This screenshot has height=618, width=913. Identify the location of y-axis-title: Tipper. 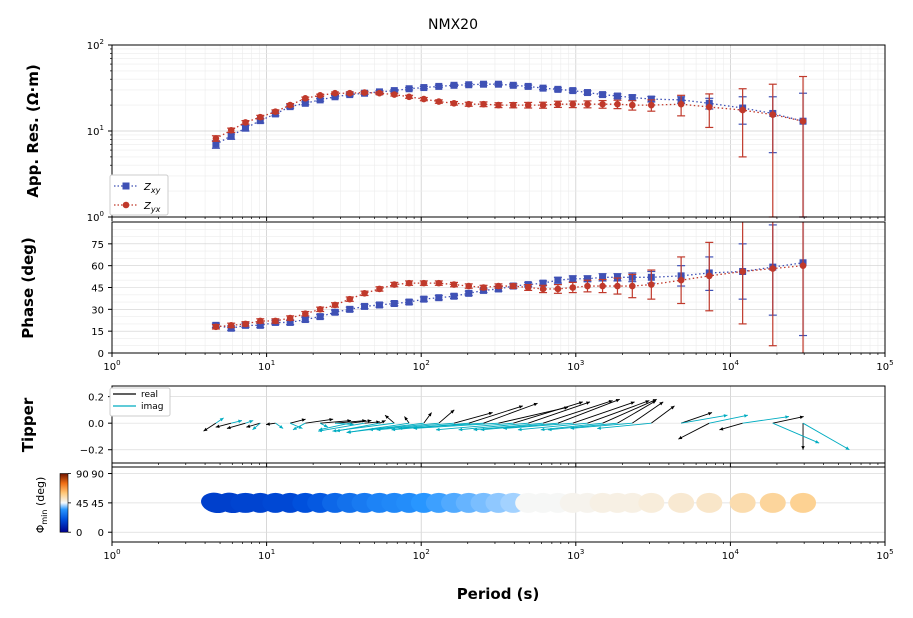
(28, 424).